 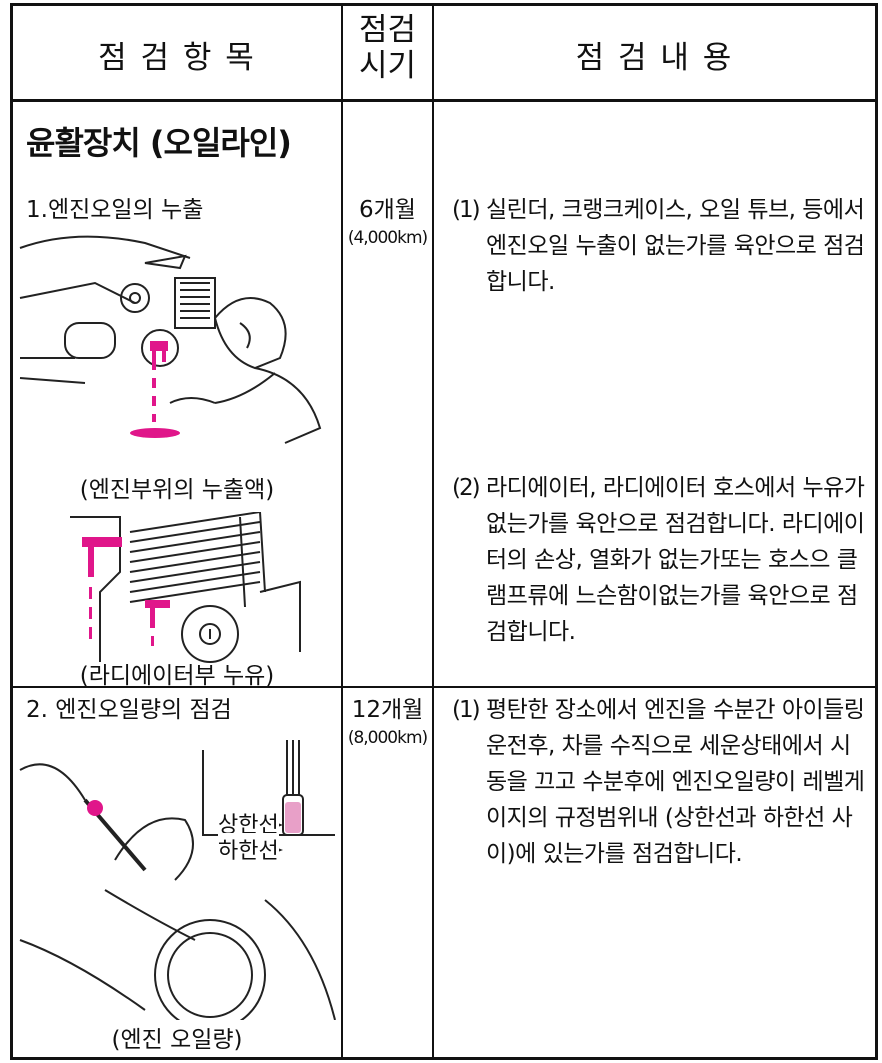 I want to click on header-cell: 점 검 내 용, so click(x=654, y=58).